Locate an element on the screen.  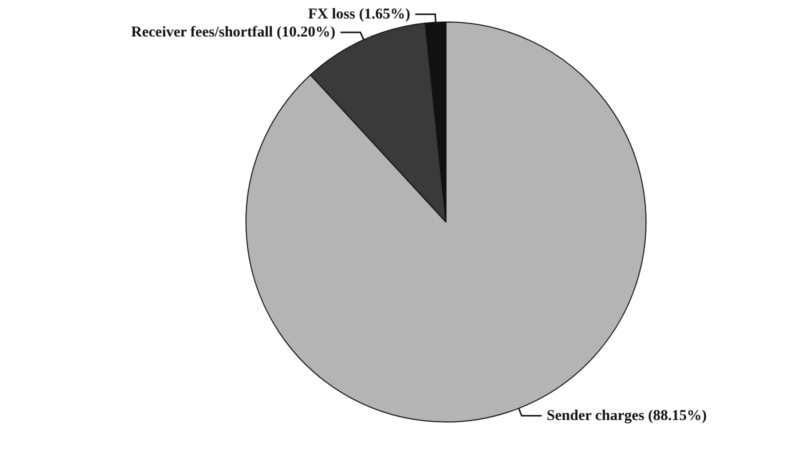
slice-label: FX loss (1.65%) is located at coordinates (359, 14).